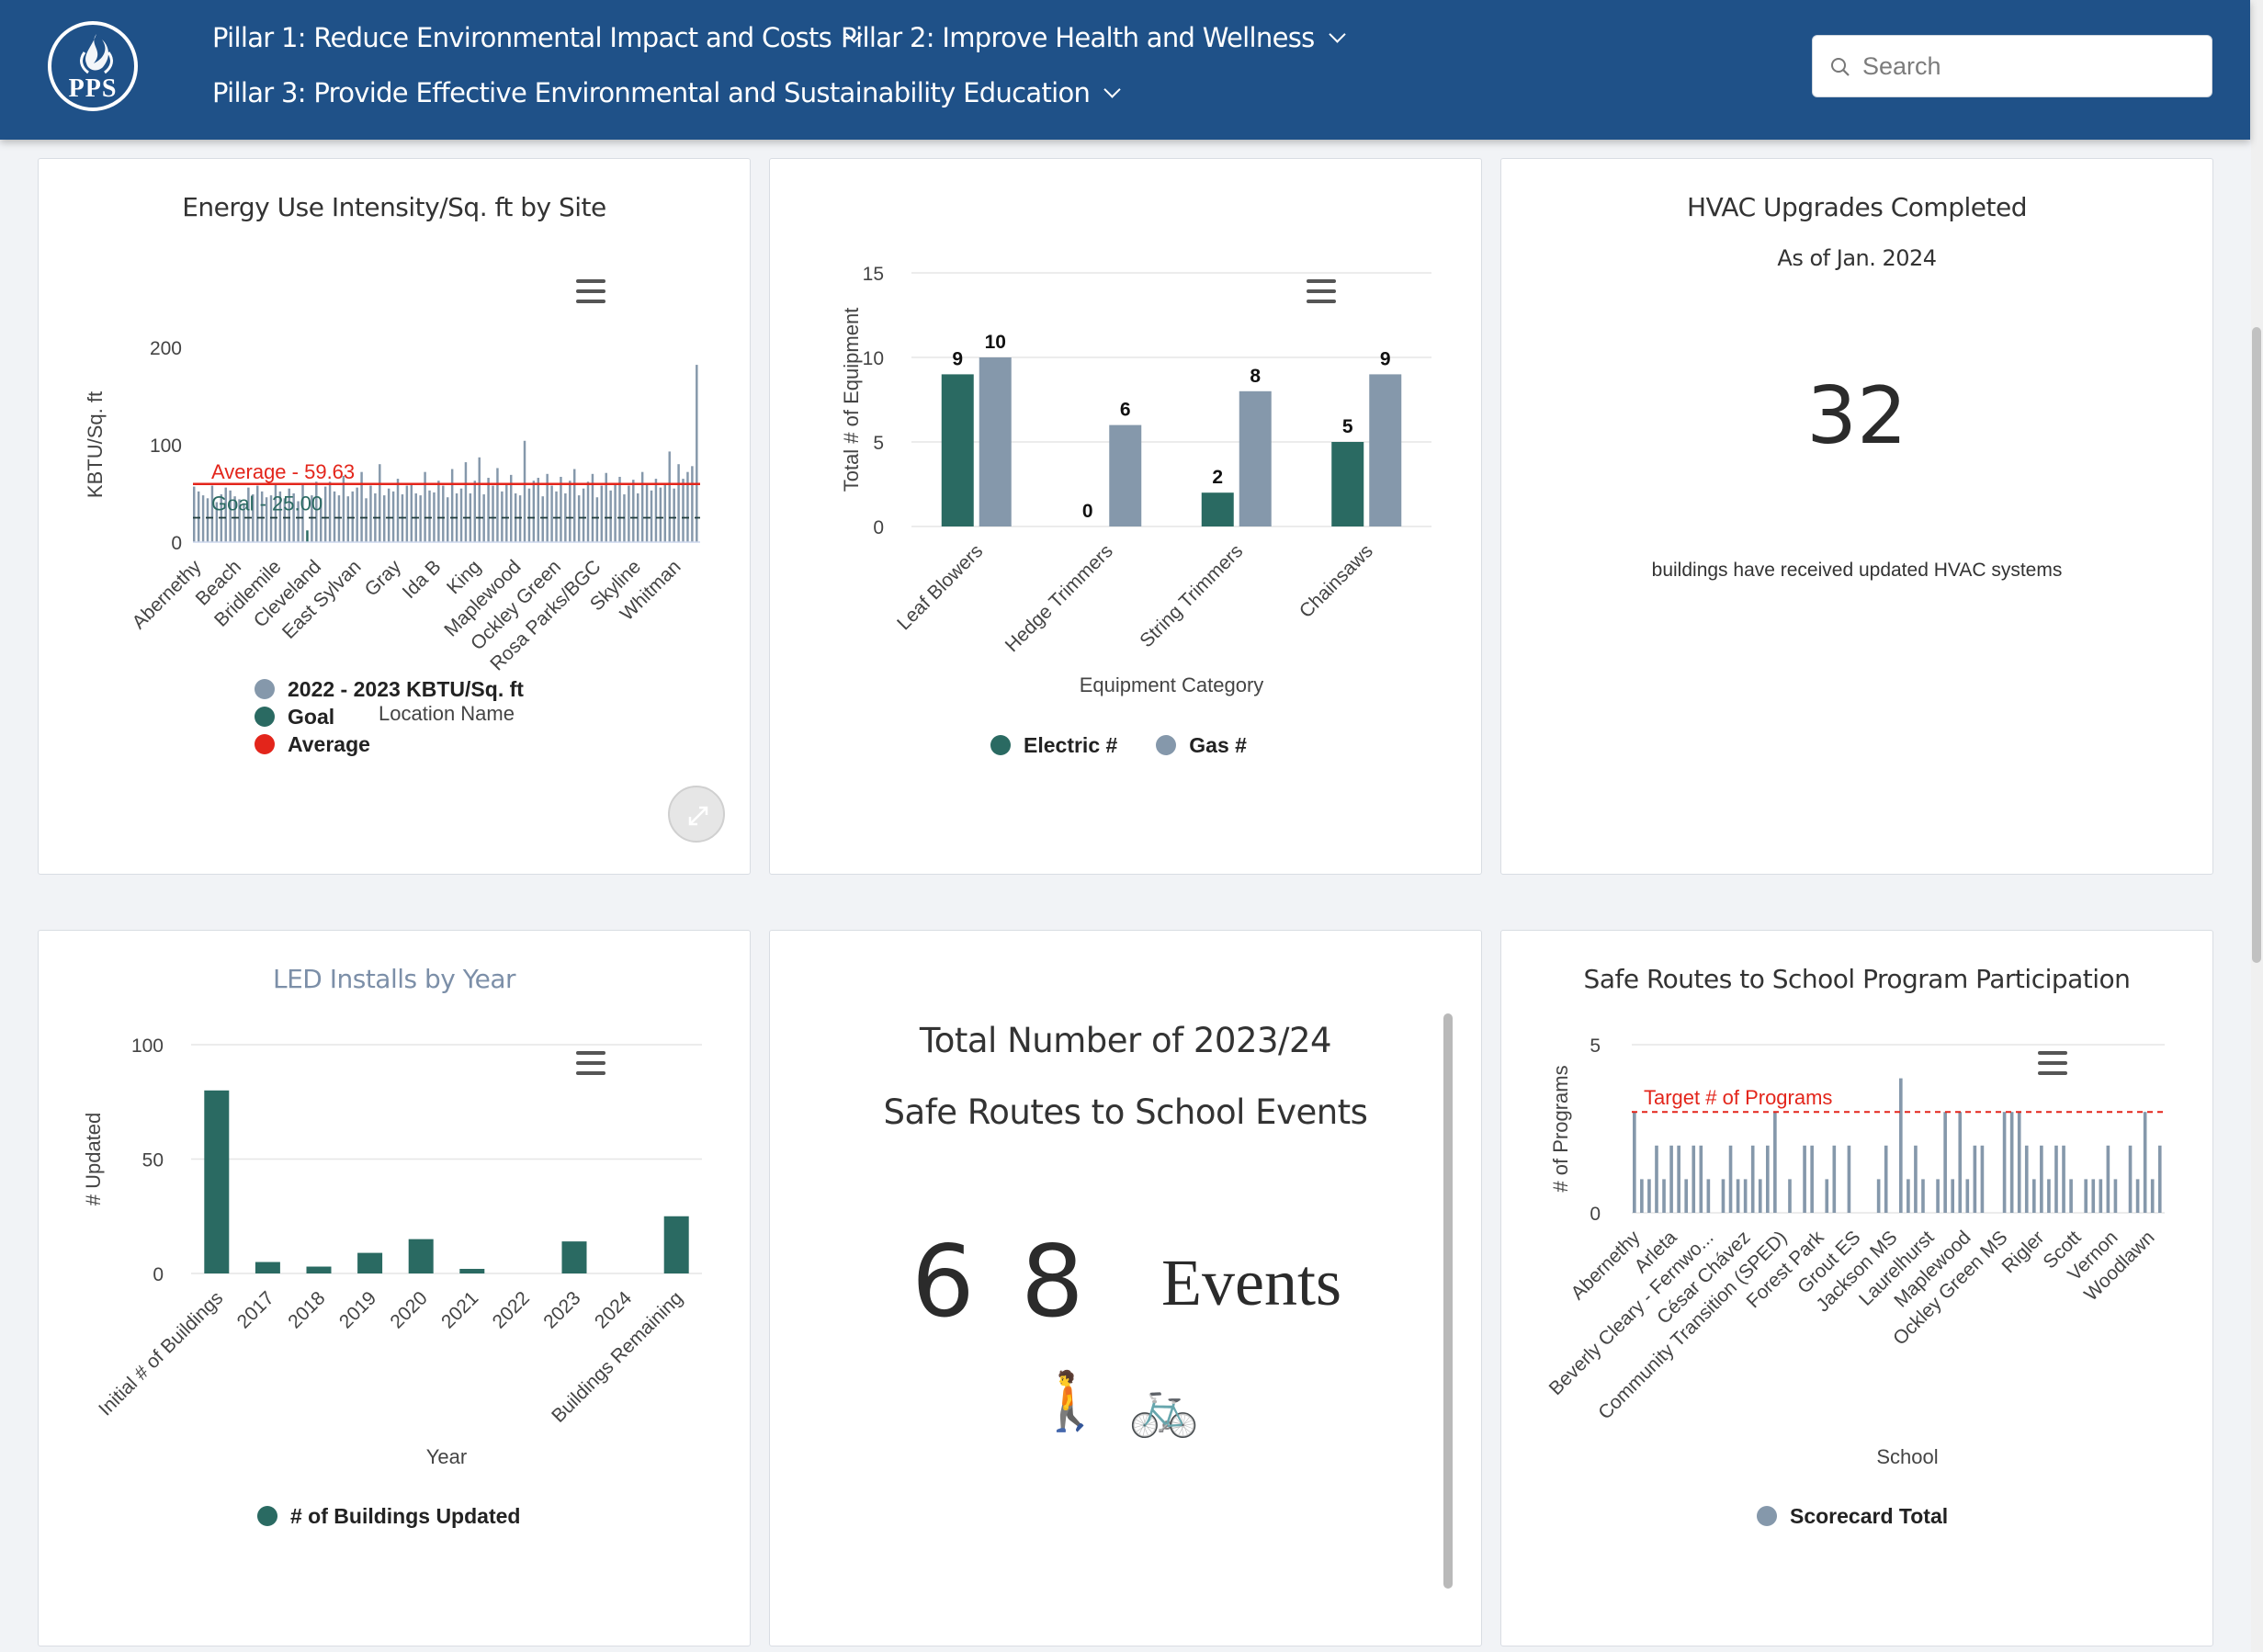 Image resolution: width=2263 pixels, height=1652 pixels. I want to click on legend-item-scorecard: Scorecard Total, so click(1852, 1516).